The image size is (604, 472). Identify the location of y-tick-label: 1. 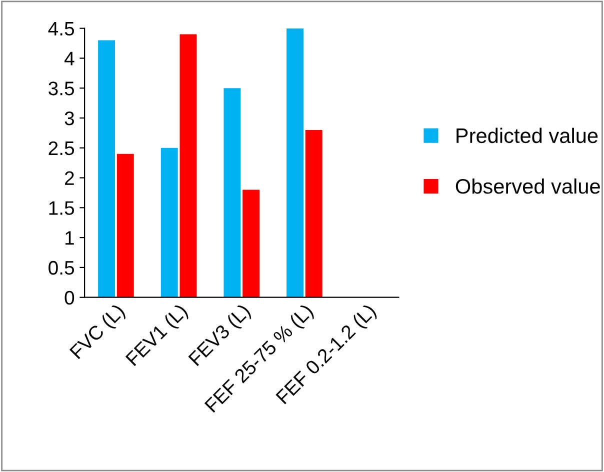
(70, 238).